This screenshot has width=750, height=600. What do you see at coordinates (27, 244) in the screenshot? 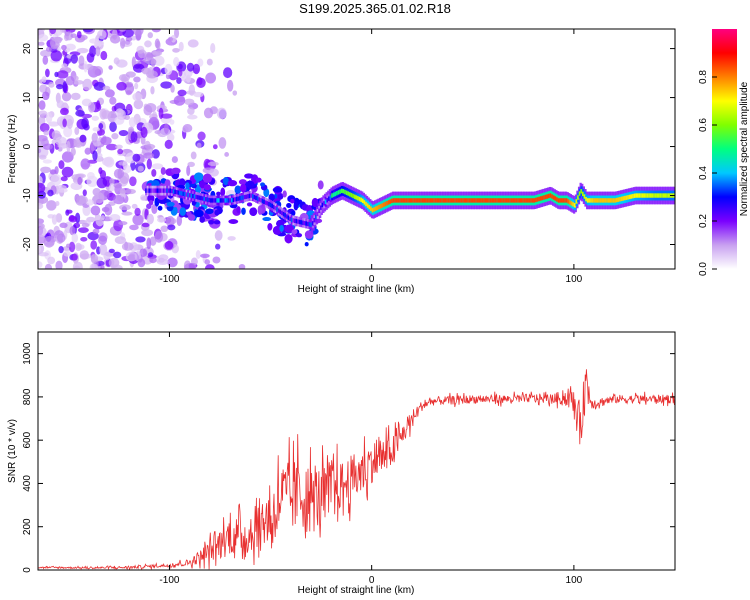
I see `heatmap-y-tick-label: -20` at bounding box center [27, 244].